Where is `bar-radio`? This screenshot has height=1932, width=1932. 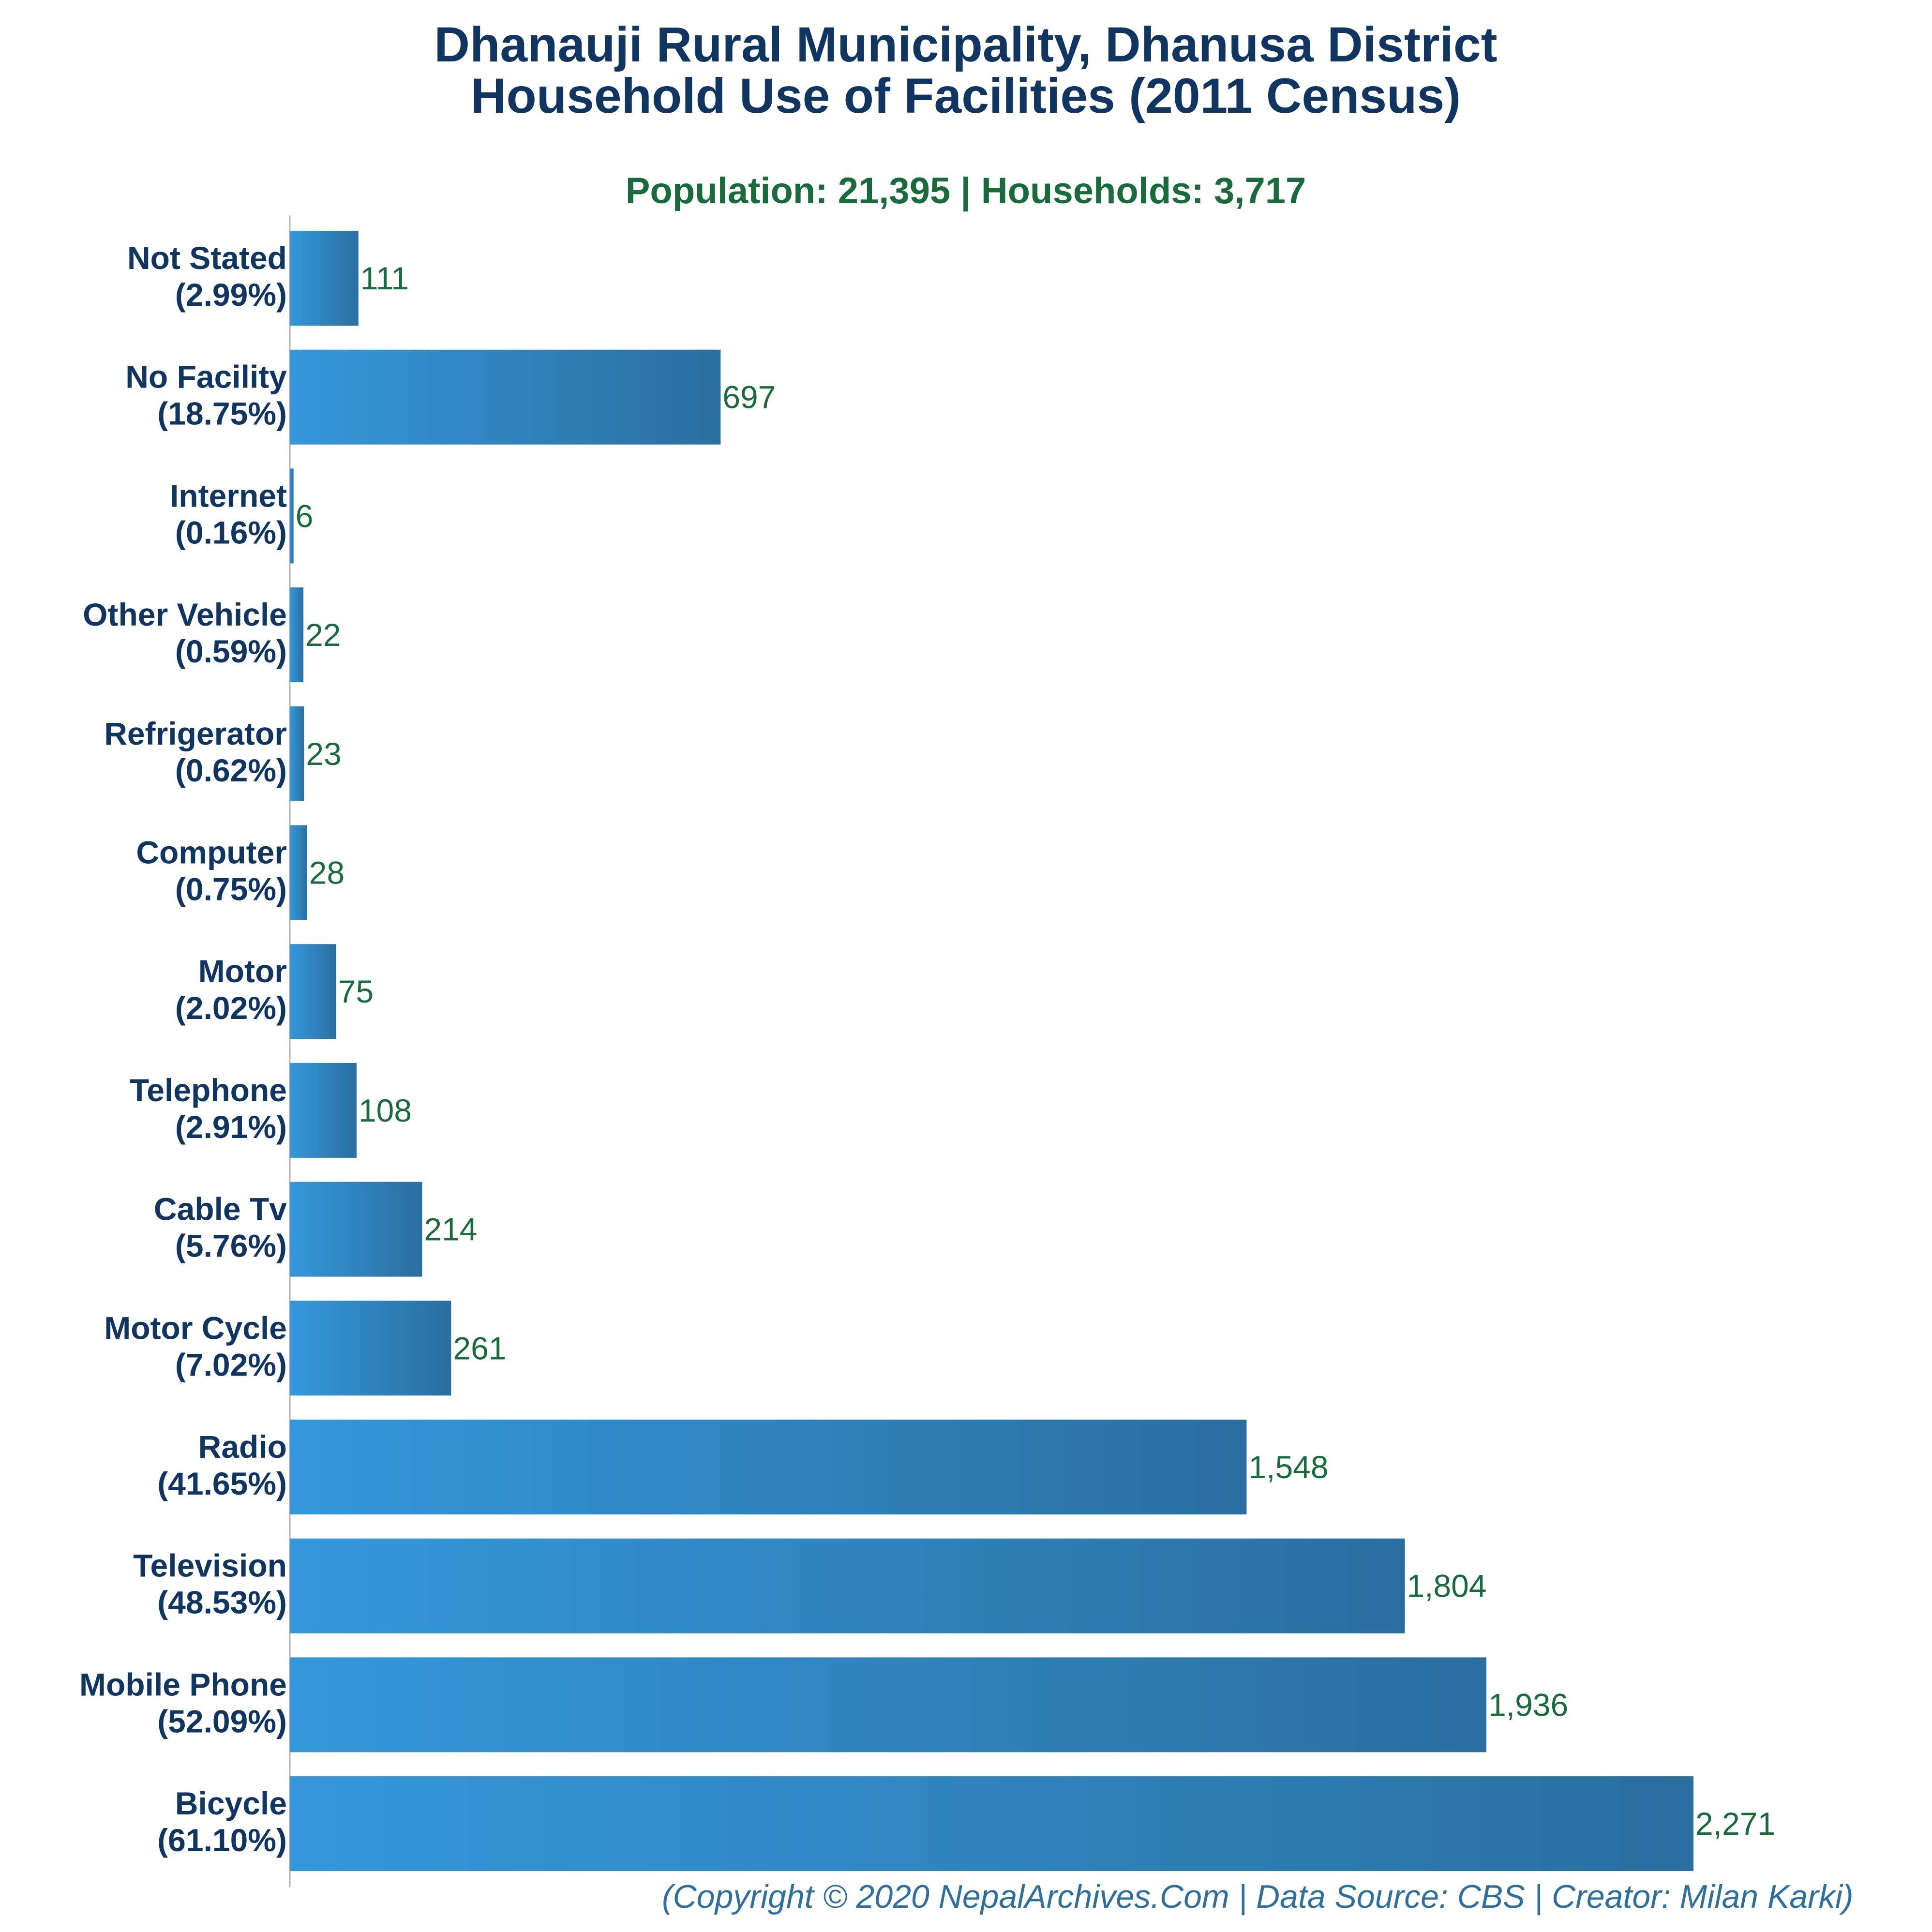
bar-radio is located at coordinates (768, 1467).